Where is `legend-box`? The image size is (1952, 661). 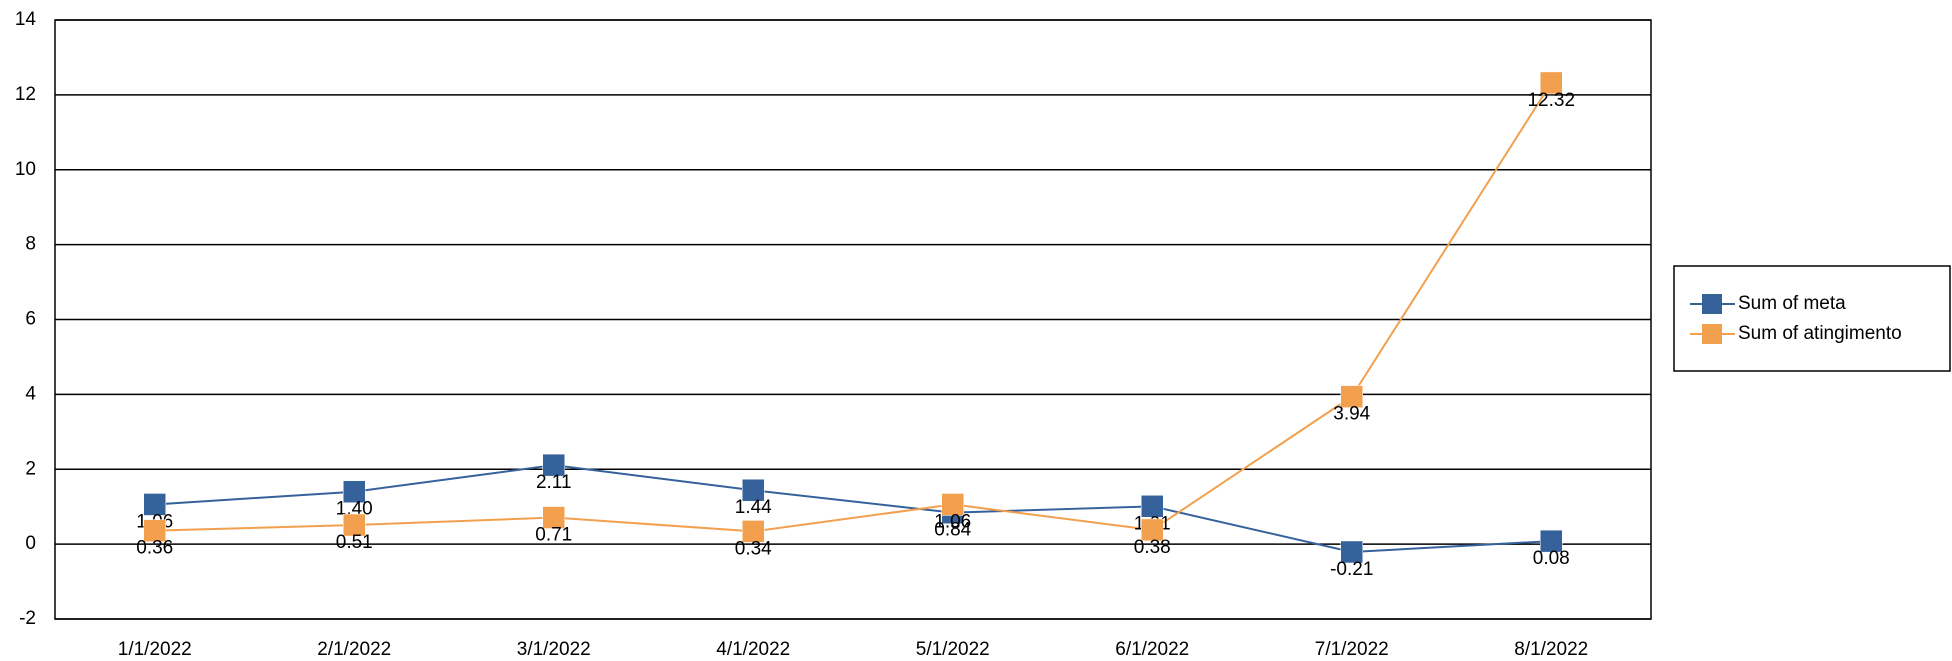
legend-box is located at coordinates (1812, 318).